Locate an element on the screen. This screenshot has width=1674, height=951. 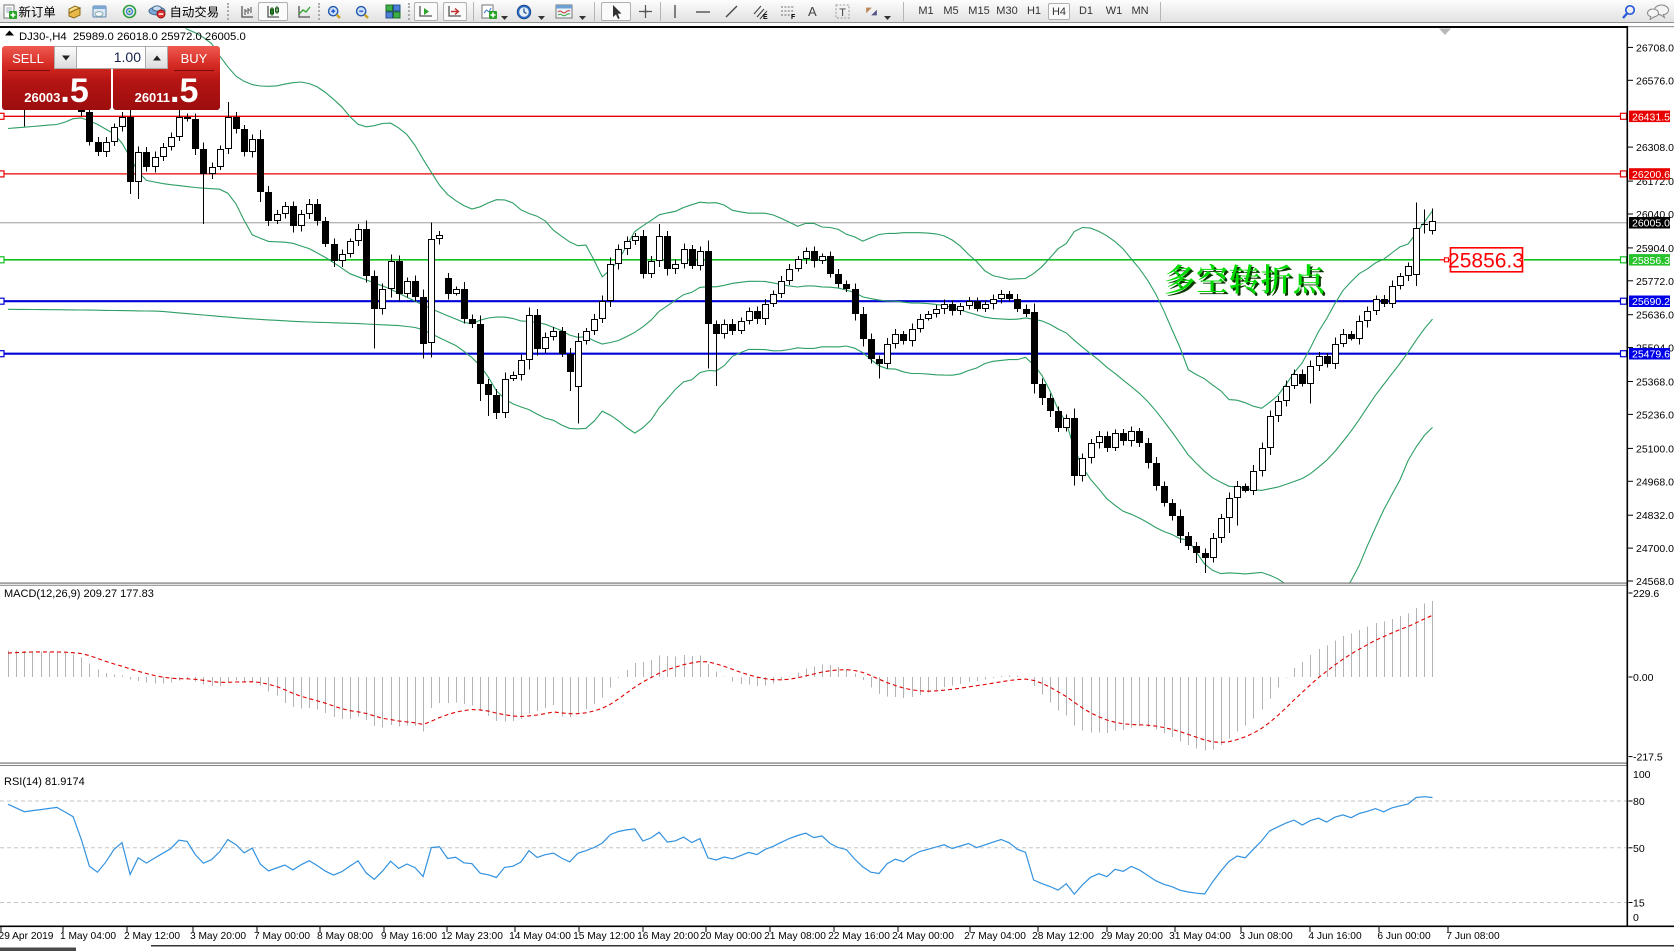
svg-text: 24832.0 is located at coordinates (1655, 516).